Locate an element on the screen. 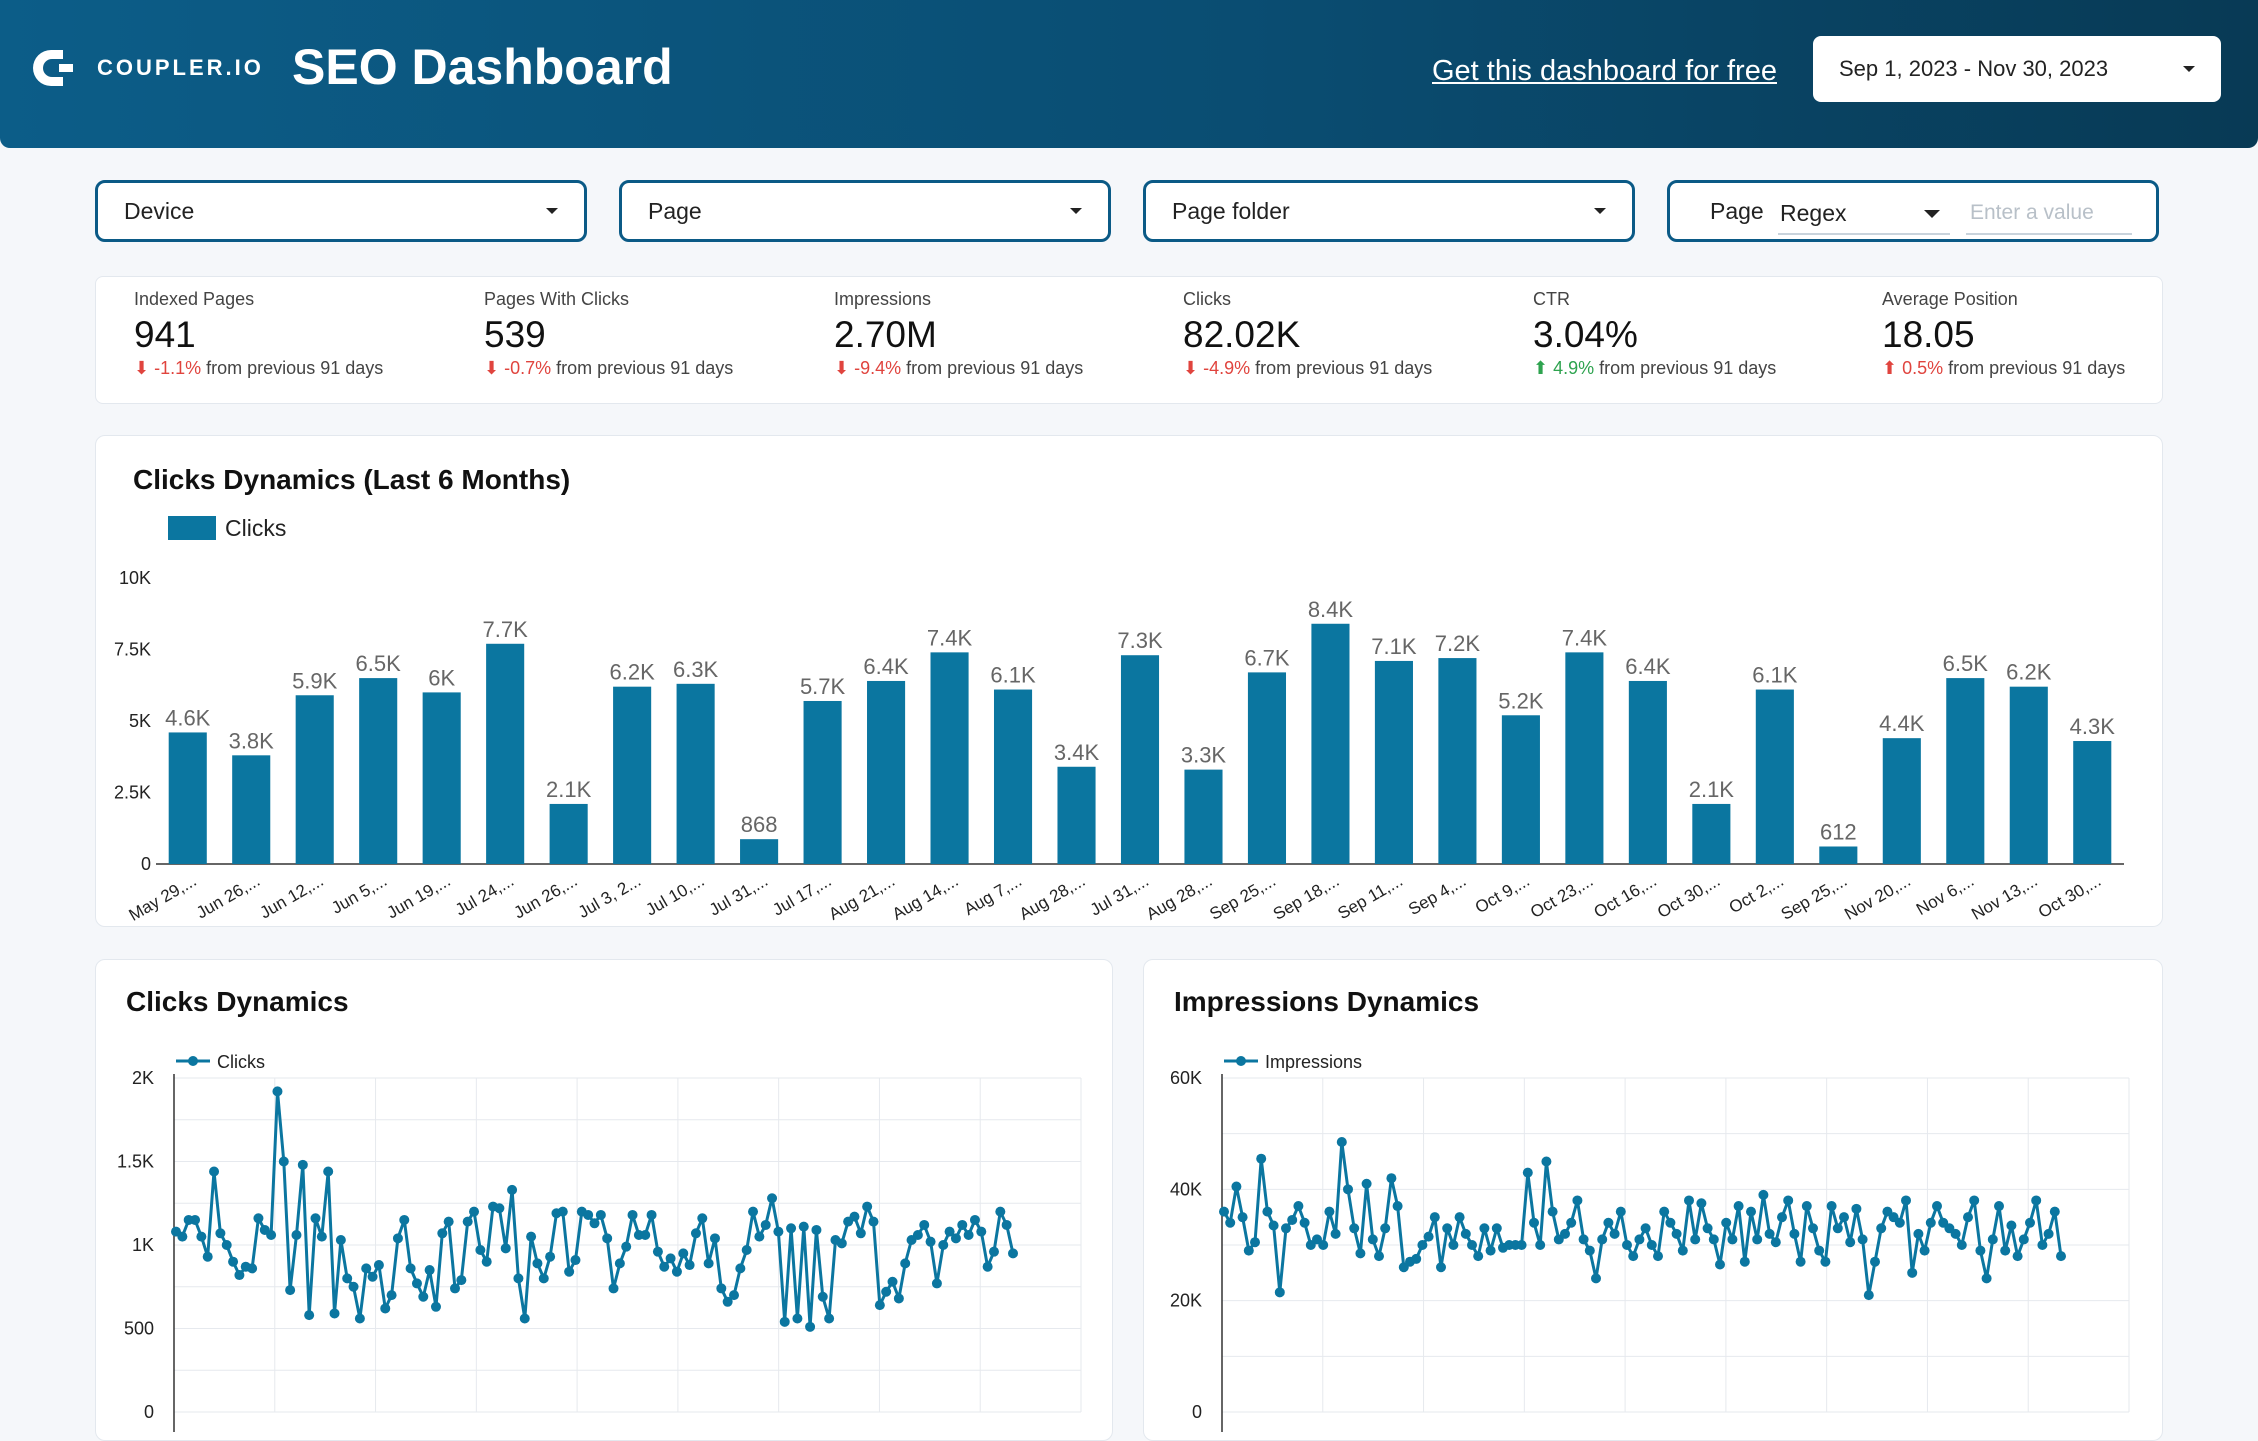  regex-value-input is located at coordinates (2049, 214).